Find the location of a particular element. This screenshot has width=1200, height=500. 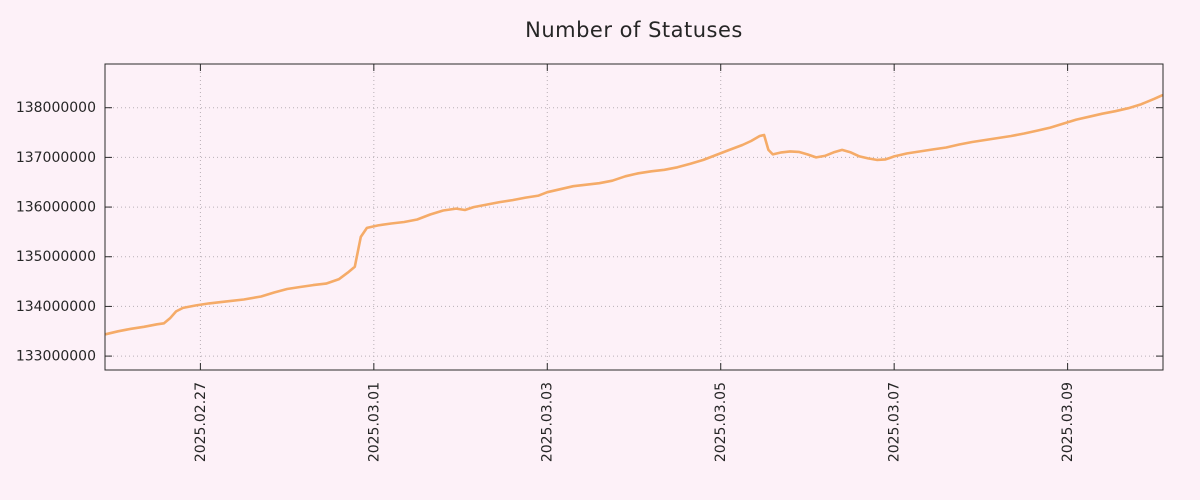

x-tick-label: 2025.03.07 is located at coordinates (895, 422).